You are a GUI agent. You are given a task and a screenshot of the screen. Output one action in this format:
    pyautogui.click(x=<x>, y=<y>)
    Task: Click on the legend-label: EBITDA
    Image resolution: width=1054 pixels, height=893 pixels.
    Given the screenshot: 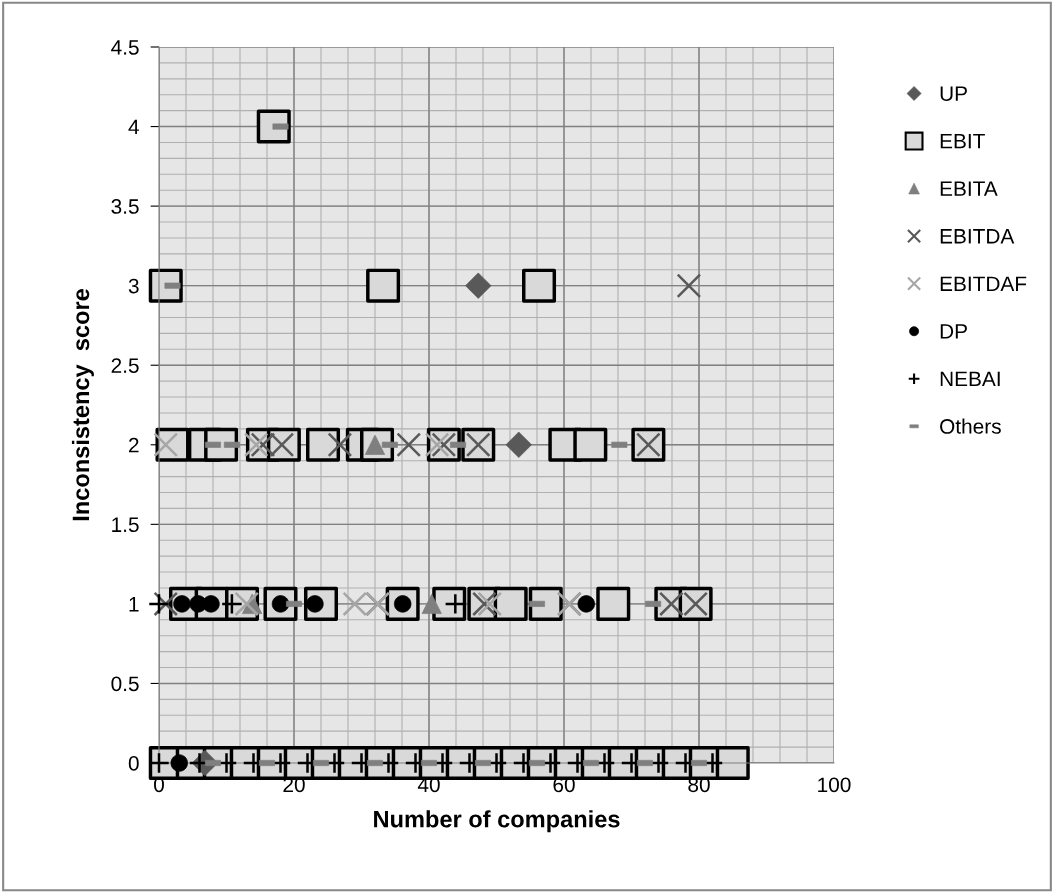 What is the action you would take?
    pyautogui.click(x=977, y=236)
    